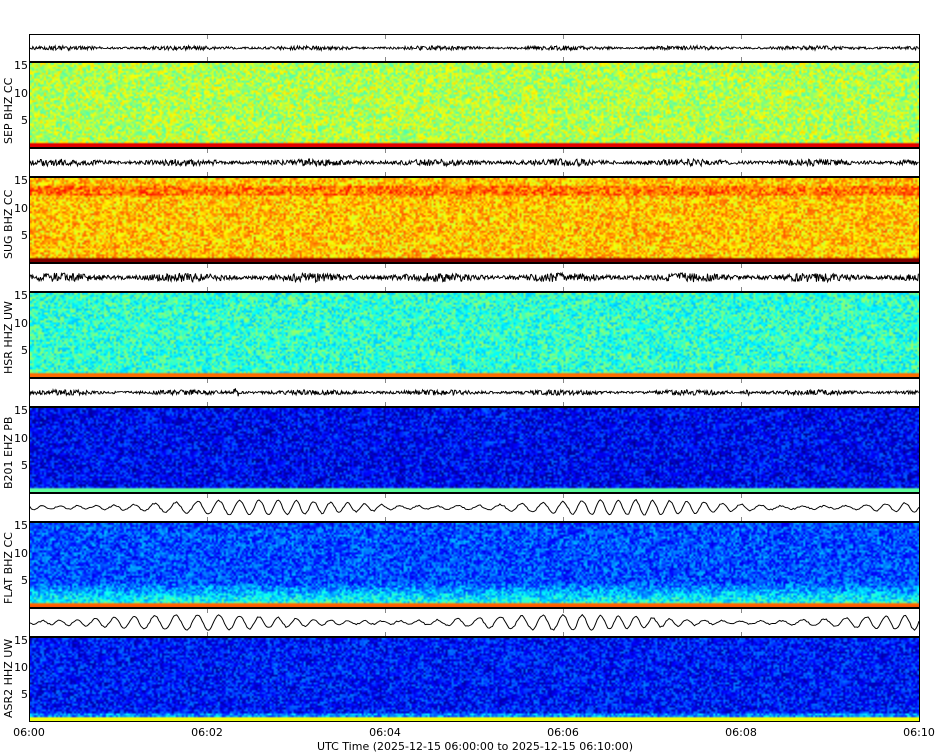 This screenshot has height=756, width=950. I want to click on x-tick-0604: 06:04, so click(385, 732).